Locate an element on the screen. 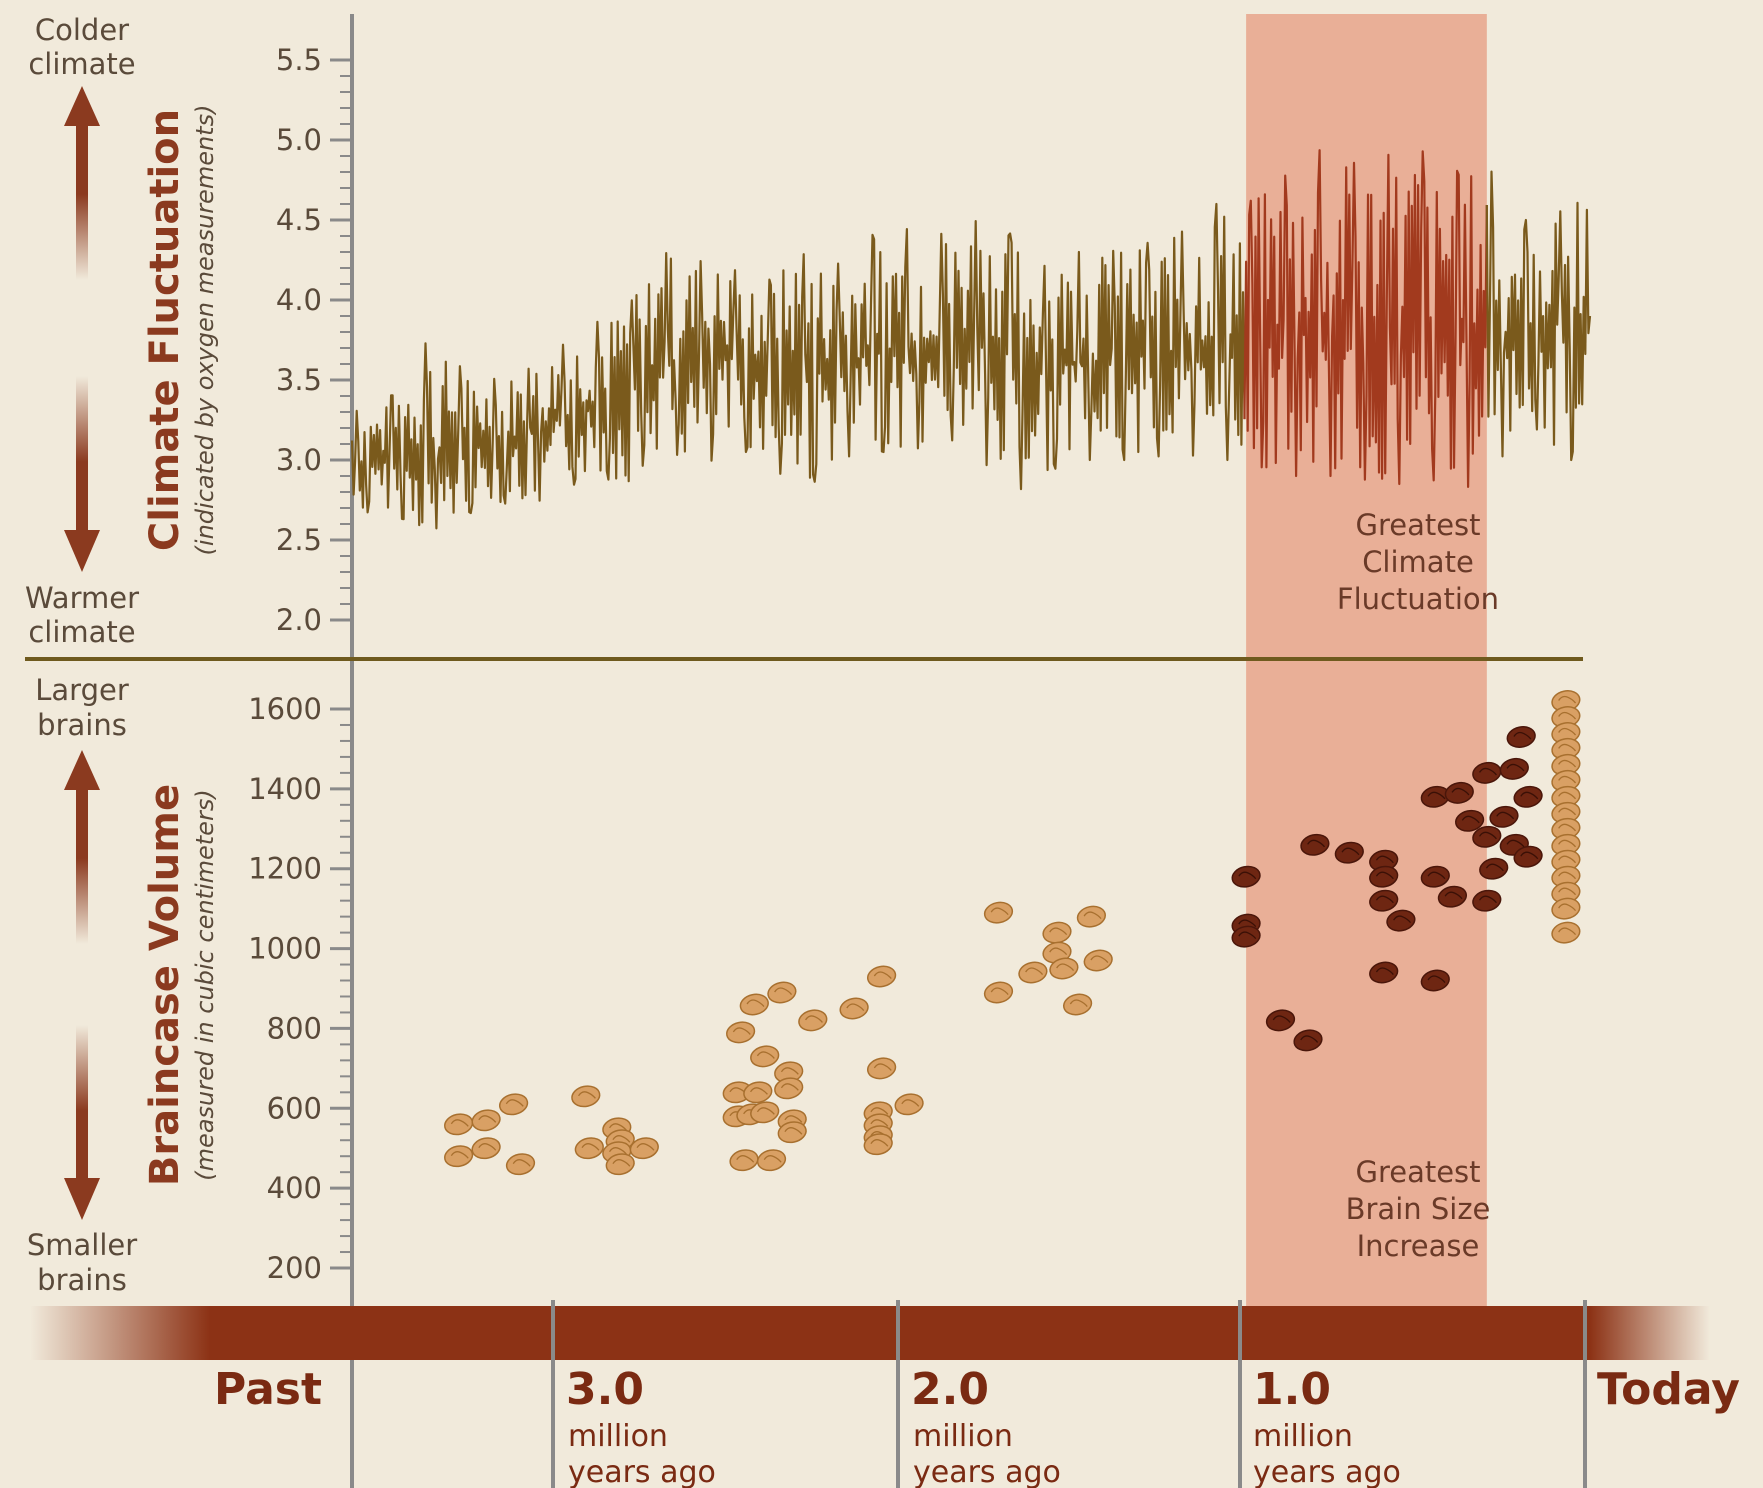 The height and width of the screenshot is (1488, 1763). down-arrow-icon is located at coordinates (82, 1199).